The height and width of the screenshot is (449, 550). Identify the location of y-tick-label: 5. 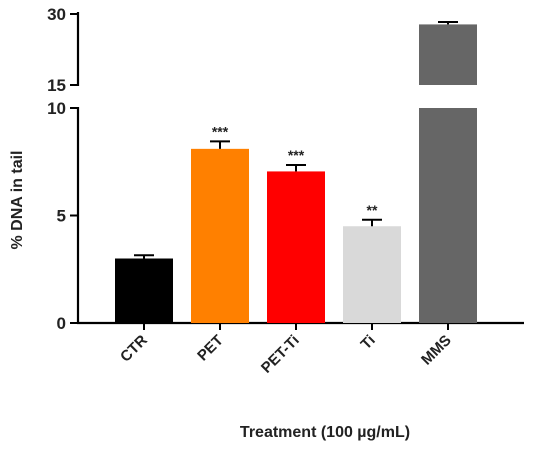
(61, 216).